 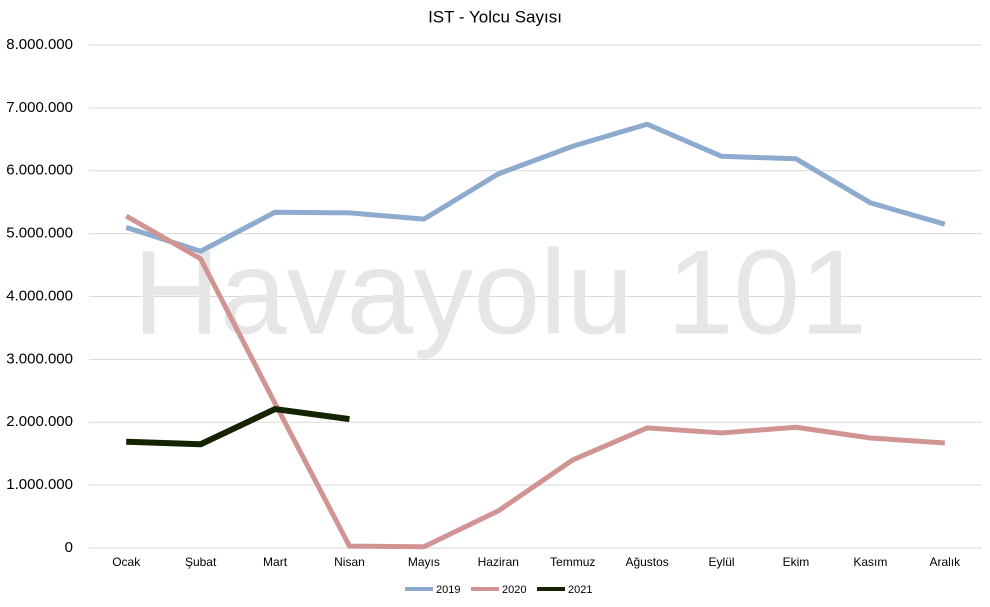 What do you see at coordinates (126, 562) in the screenshot?
I see `x-tick-label: Ocak` at bounding box center [126, 562].